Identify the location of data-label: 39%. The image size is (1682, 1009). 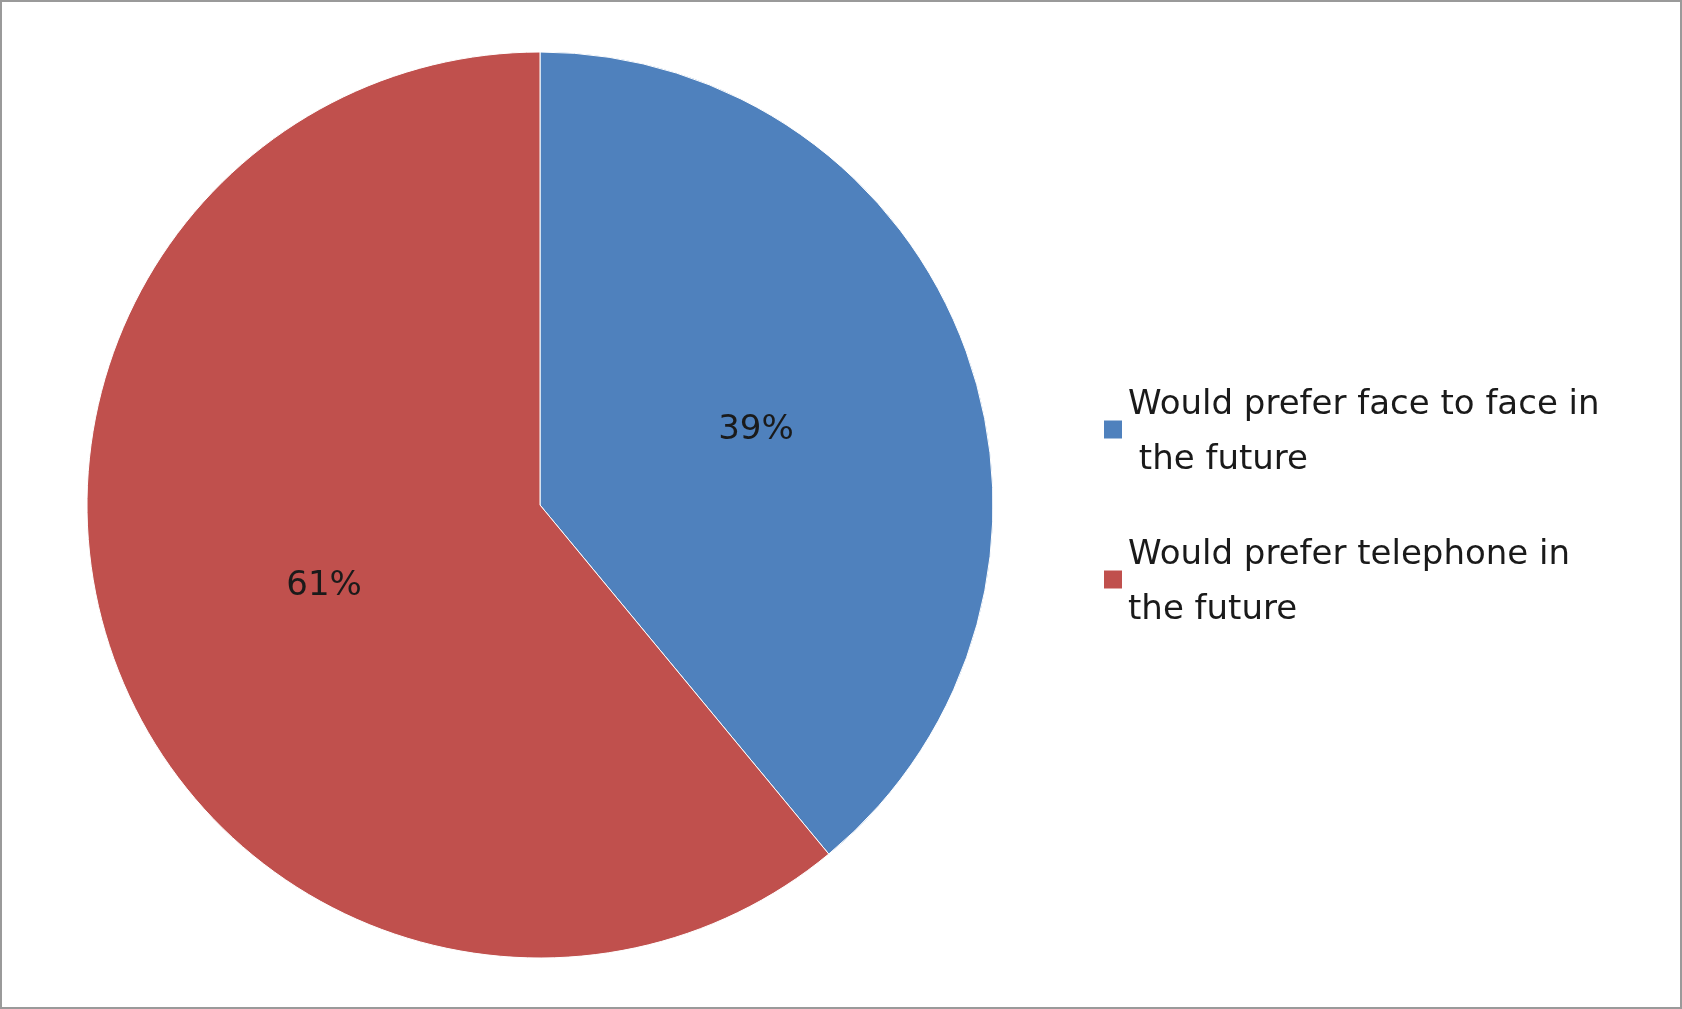
(756, 427).